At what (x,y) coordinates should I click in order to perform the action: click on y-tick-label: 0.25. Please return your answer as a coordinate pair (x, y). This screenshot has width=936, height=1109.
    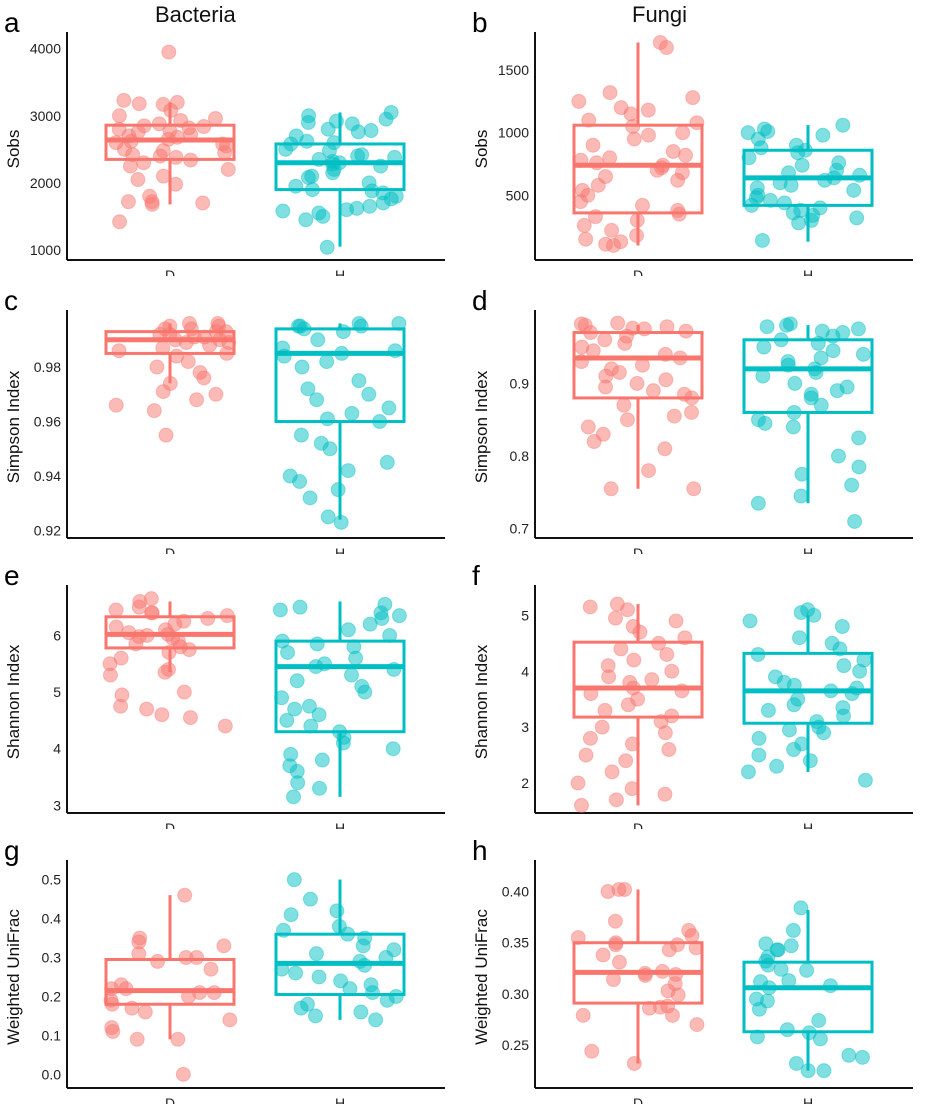
    Looking at the image, I should click on (515, 1045).